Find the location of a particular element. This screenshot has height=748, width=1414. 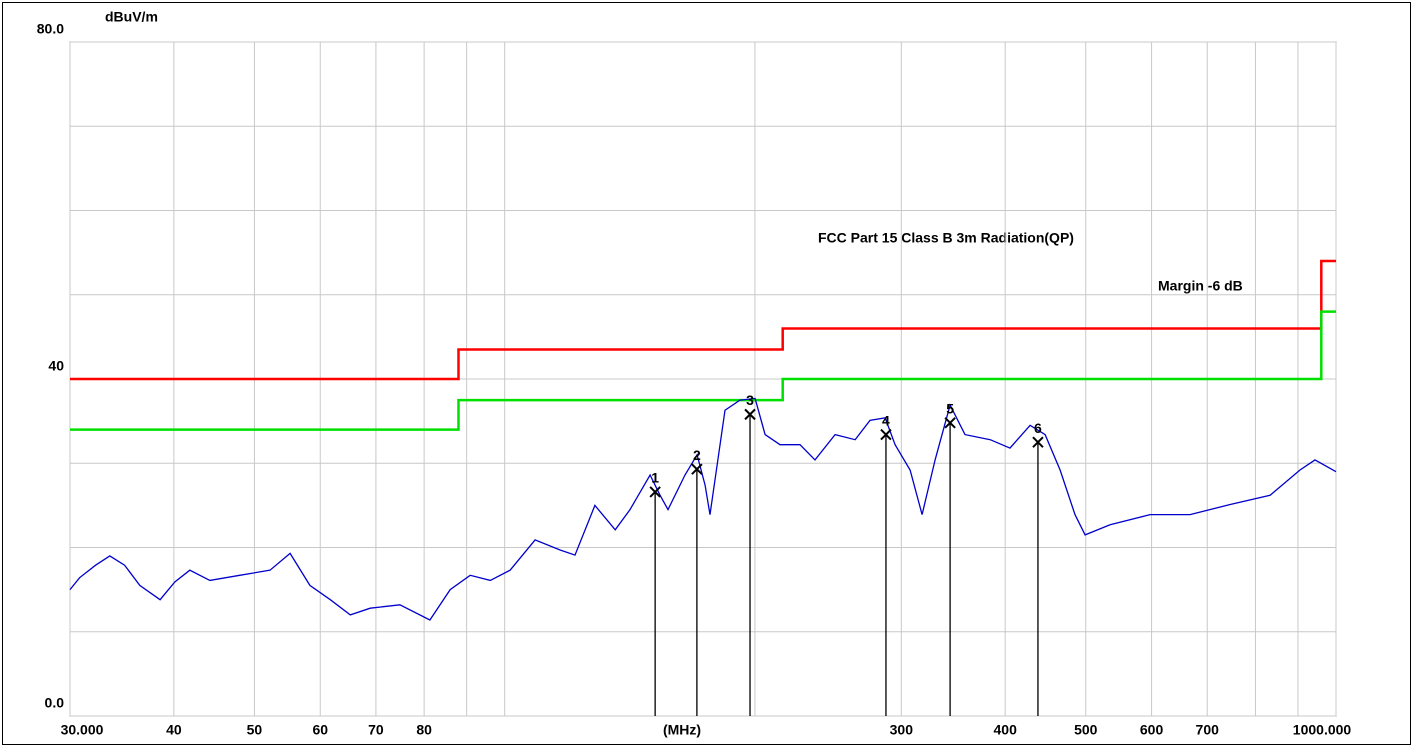

x-tick-label: 600 is located at coordinates (1152, 730).